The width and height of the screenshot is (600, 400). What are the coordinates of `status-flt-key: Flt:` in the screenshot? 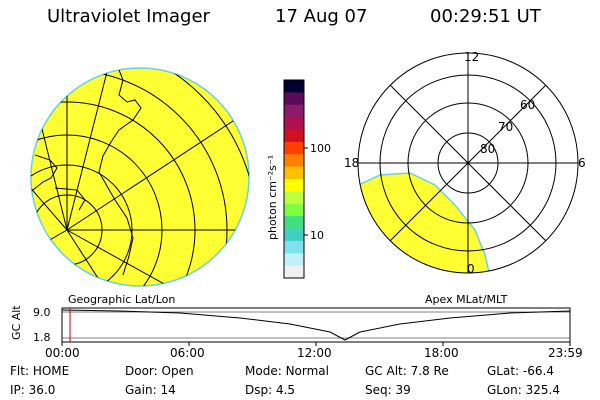 It's located at (19, 371).